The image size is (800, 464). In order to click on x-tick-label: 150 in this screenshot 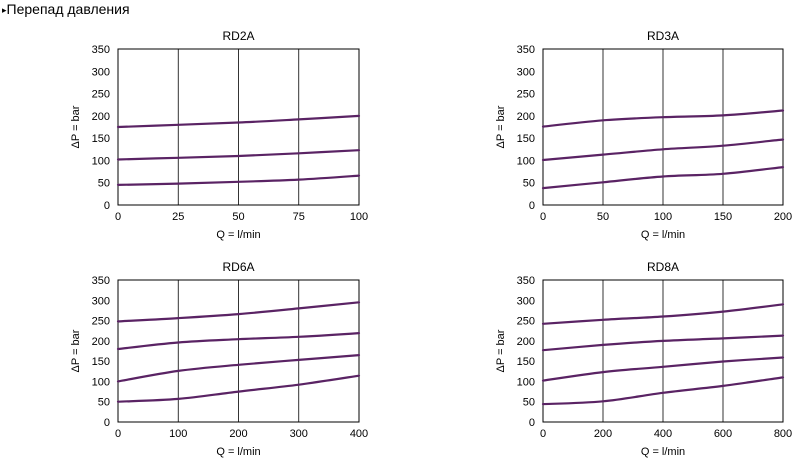, I will do `click(723, 217)`.